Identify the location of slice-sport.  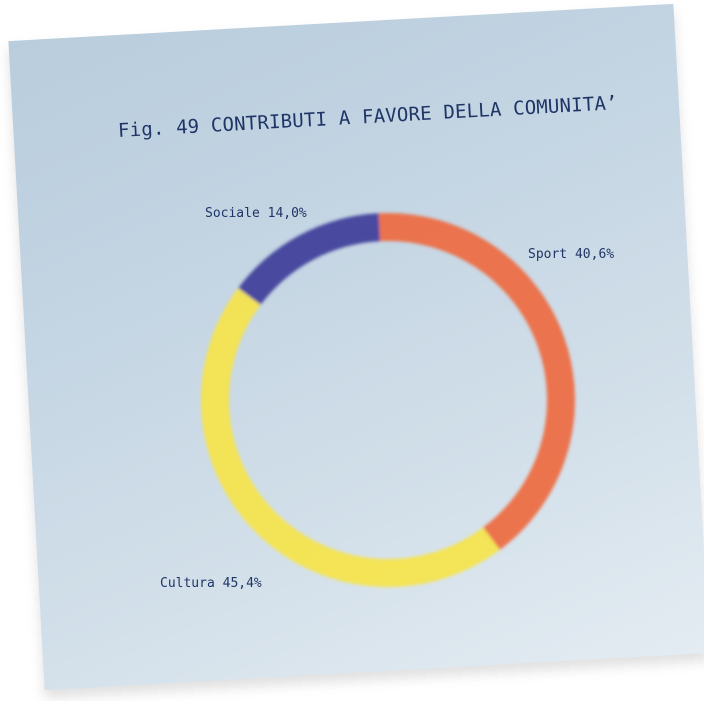
(476, 381).